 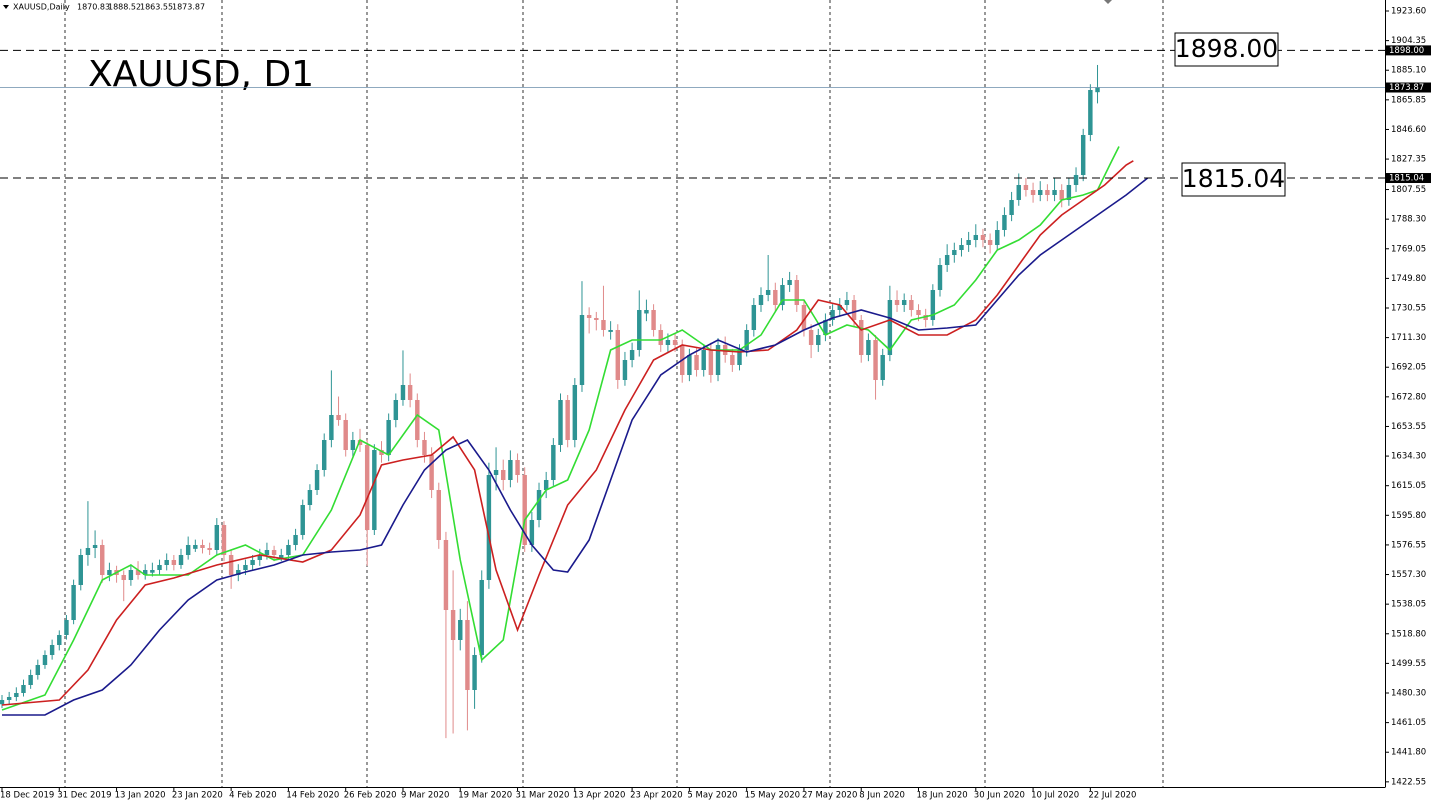 What do you see at coordinates (1408, 190) in the screenshot?
I see `y-tick-label: 1807.55` at bounding box center [1408, 190].